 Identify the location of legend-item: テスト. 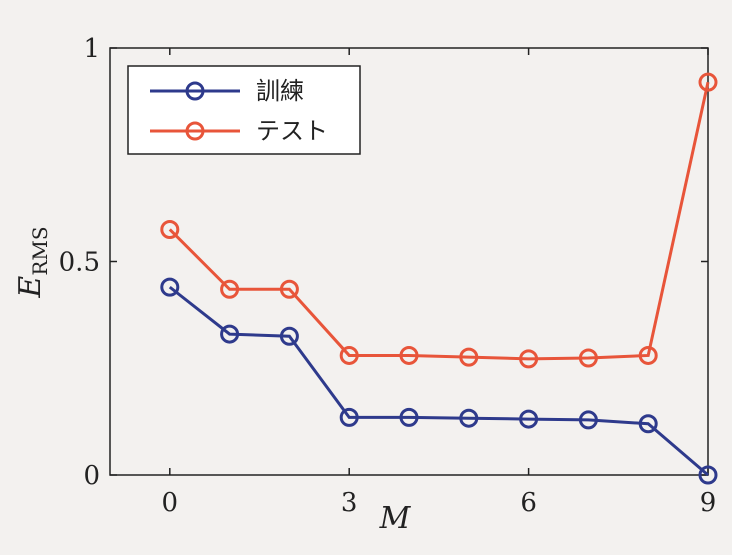
(239, 131).